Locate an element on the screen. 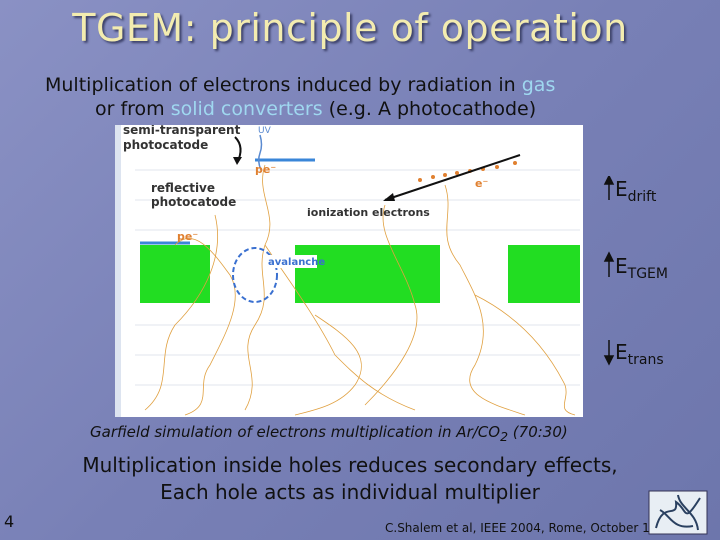 The width and height of the screenshot is (720, 540). label-box is located at coordinates (291, 261).